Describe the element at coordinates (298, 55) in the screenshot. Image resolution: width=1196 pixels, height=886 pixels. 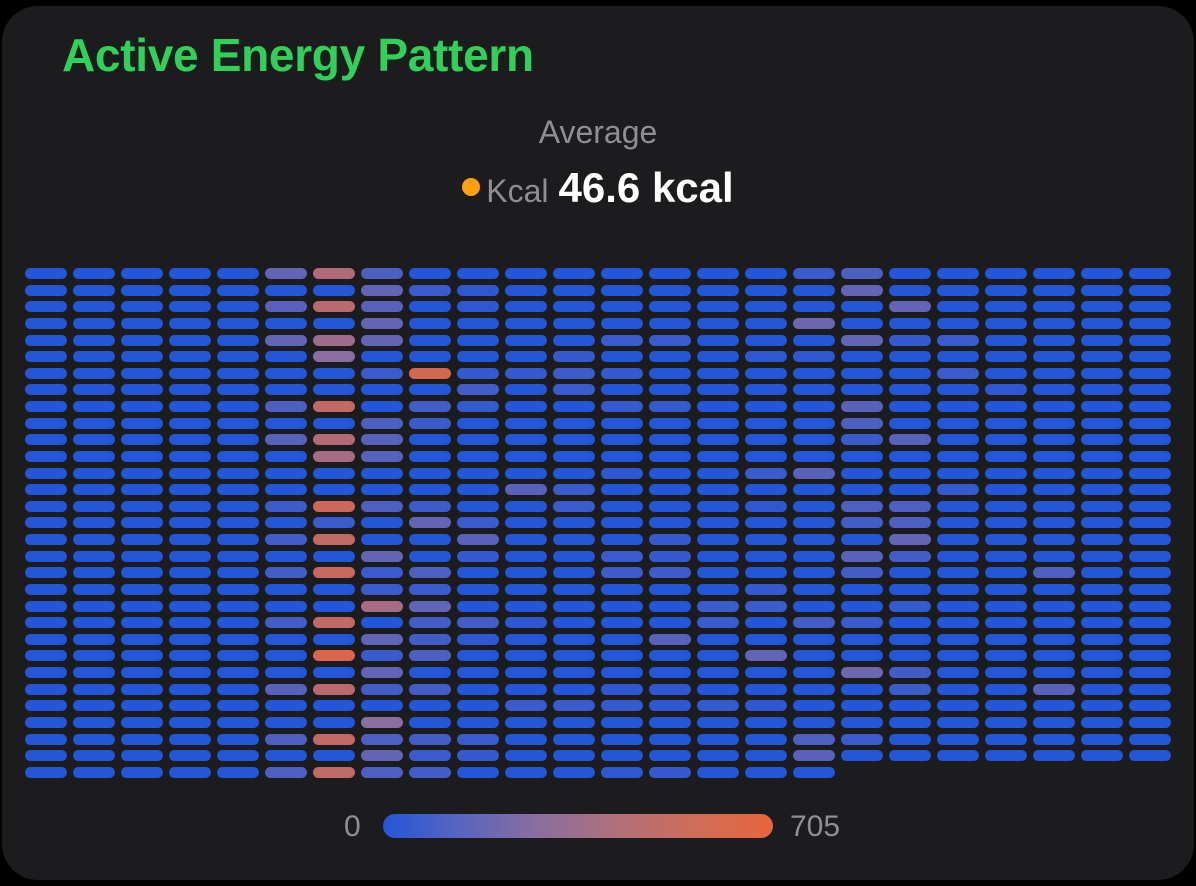
I see `chart-title: Active Energy Pattern` at that location.